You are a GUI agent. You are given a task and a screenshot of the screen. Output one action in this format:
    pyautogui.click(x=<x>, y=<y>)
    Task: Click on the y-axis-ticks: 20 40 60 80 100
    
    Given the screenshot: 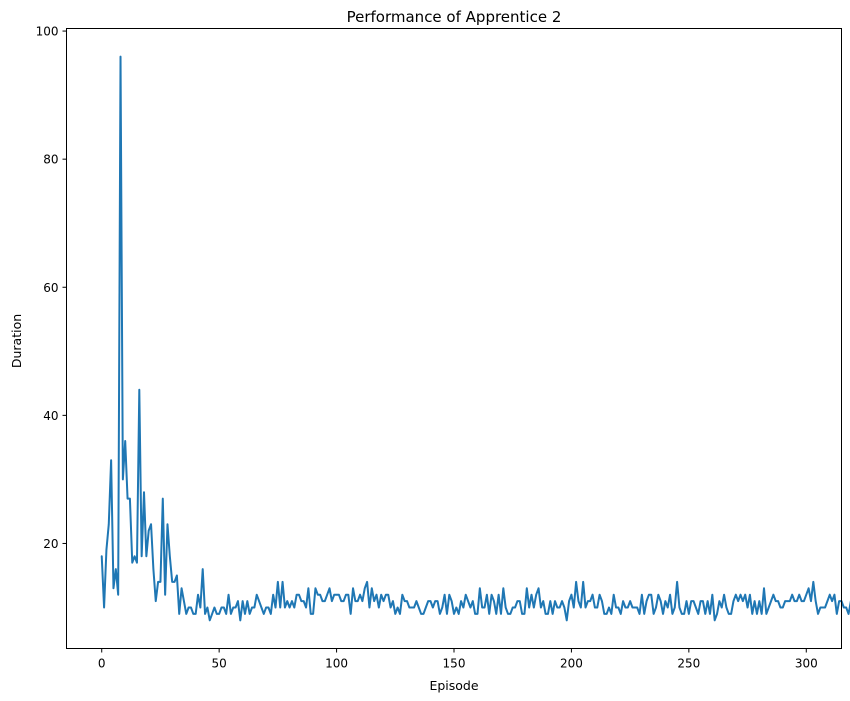 What is the action you would take?
    pyautogui.click(x=51, y=288)
    